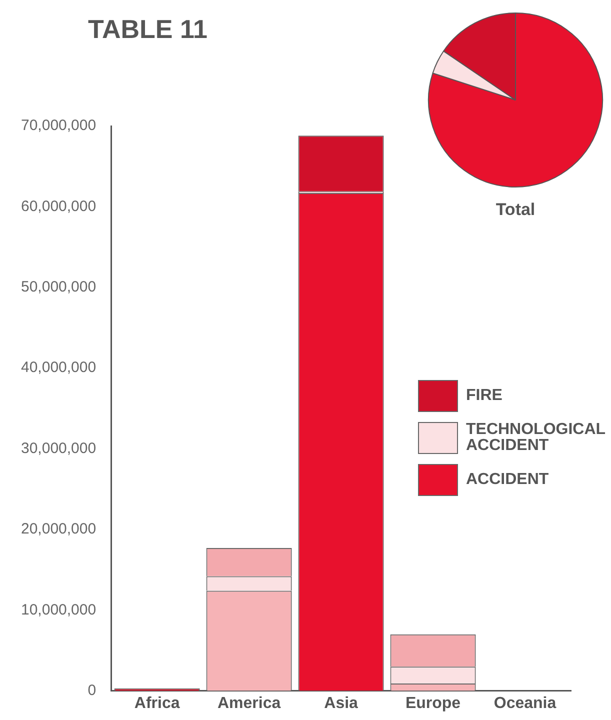 This screenshot has width=611, height=720. I want to click on y-tick-label: 70,000,000, so click(58, 125).